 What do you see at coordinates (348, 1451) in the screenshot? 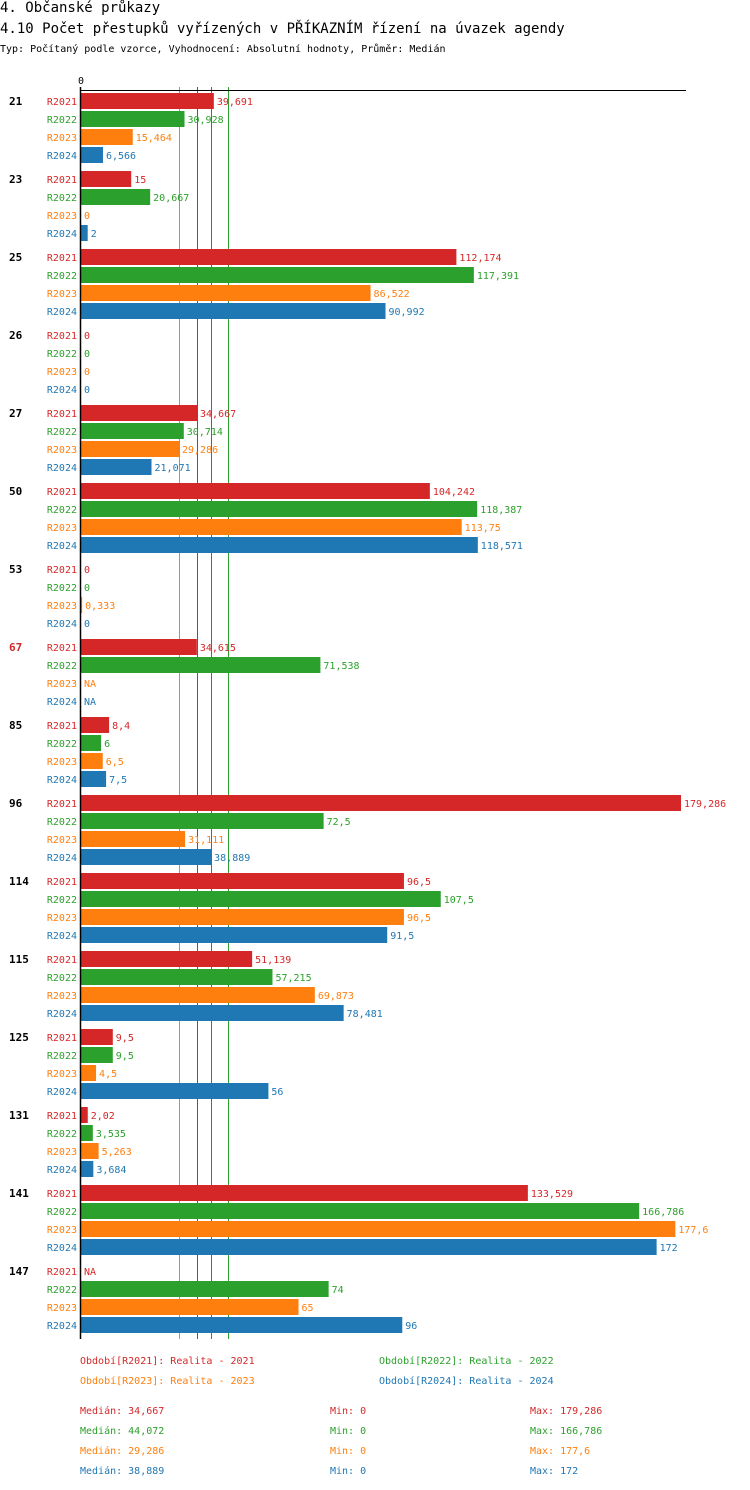
I see `stat-min-r2023: Min: 0` at bounding box center [348, 1451].